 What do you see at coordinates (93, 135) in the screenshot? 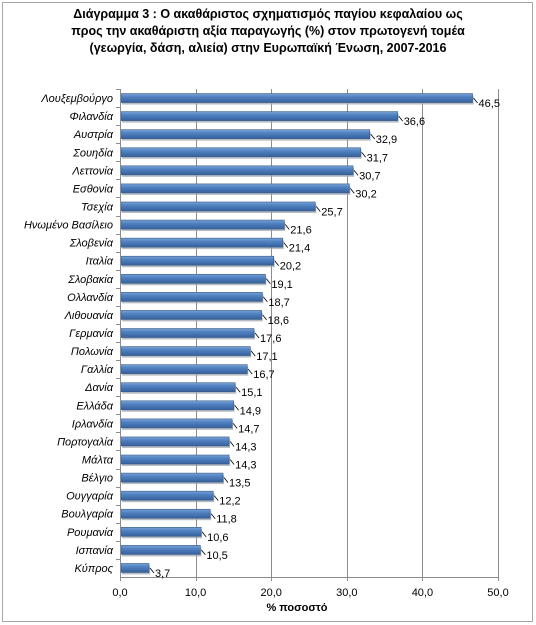
I see `category-label: Αυστρία` at bounding box center [93, 135].